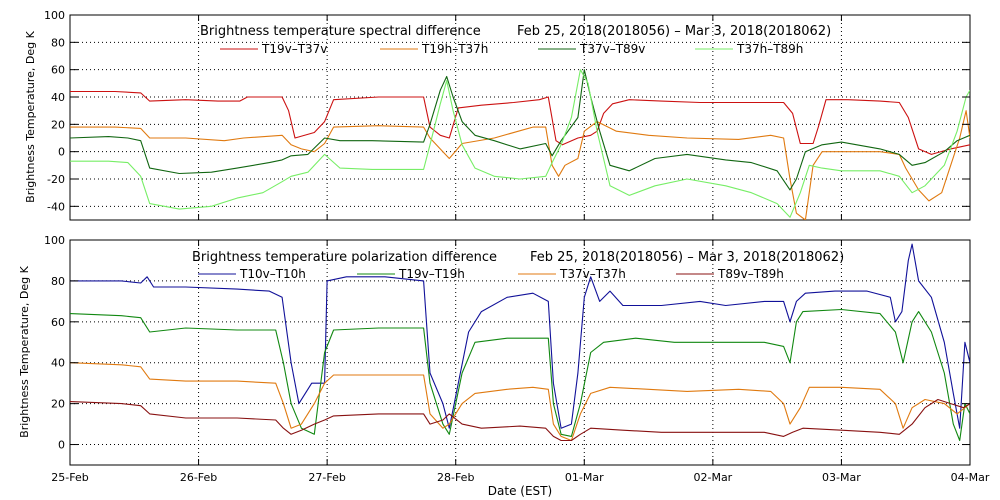 This screenshot has height=500, width=1000. What do you see at coordinates (56, 206) in the screenshot?
I see `y-tick-label: -40` at bounding box center [56, 206].